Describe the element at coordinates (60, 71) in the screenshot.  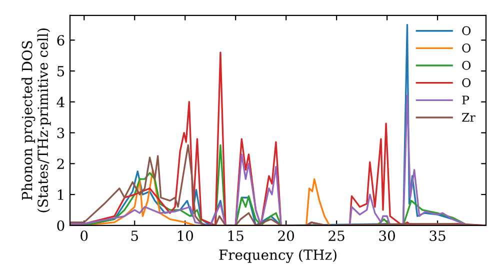
I see `y-tick-label: 5` at that location.